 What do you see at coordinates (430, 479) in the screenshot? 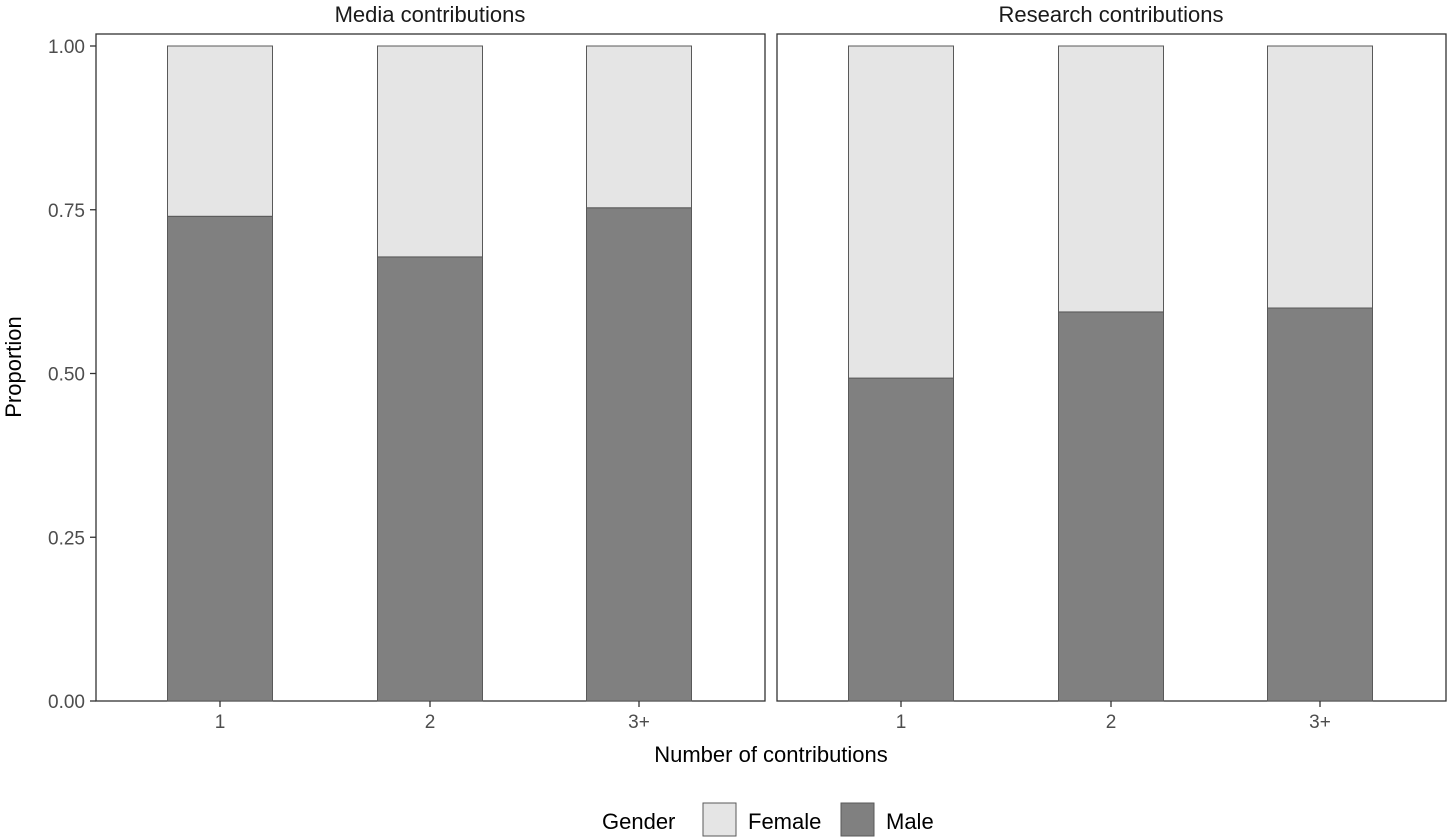
I see `bar-panel0-cat1-male` at bounding box center [430, 479].